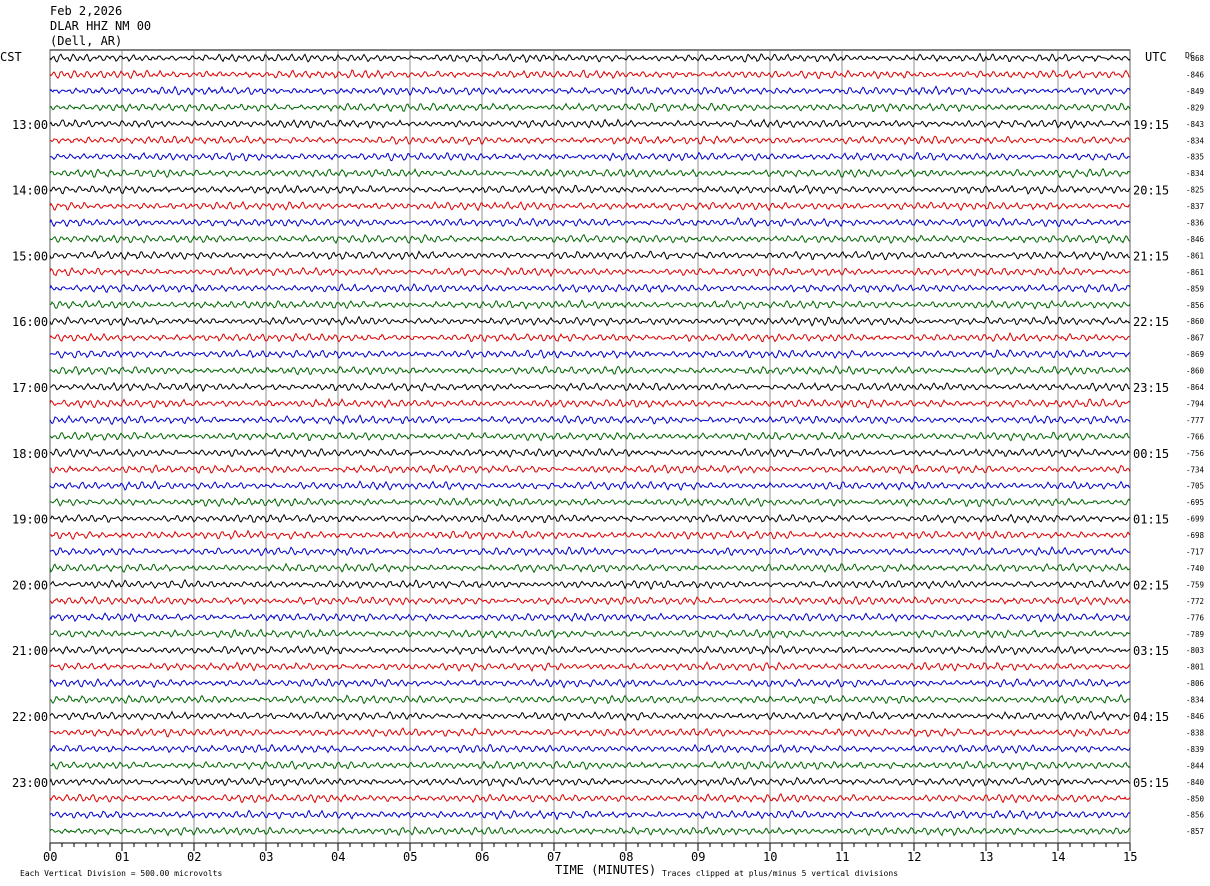 This screenshot has height=886, width=1210. What do you see at coordinates (101, 26) in the screenshot?
I see `station-label: DLAR HHZ NM 00` at bounding box center [101, 26].